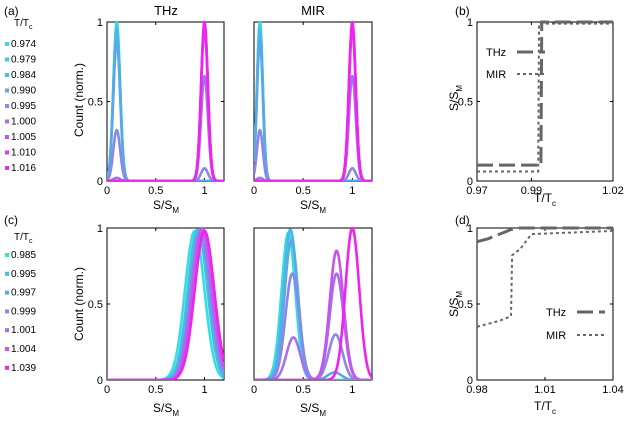 The width and height of the screenshot is (635, 445). Describe the element at coordinates (544, 390) in the screenshot. I see `x-tick-label: 1.01` at that location.